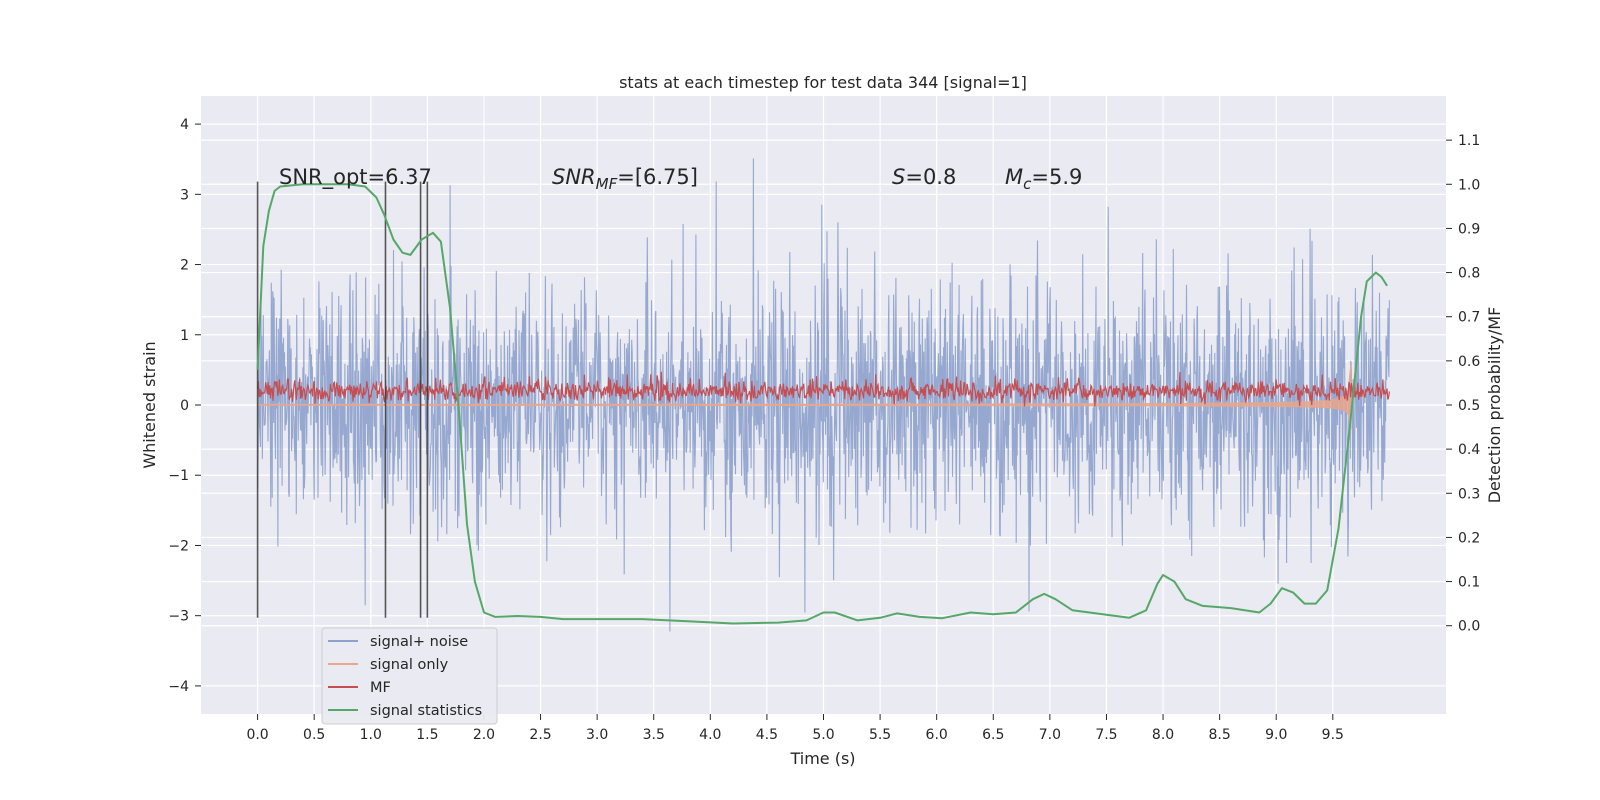 This screenshot has width=1600, height=800. I want to click on x-tick-label: 1.0, so click(371, 735).